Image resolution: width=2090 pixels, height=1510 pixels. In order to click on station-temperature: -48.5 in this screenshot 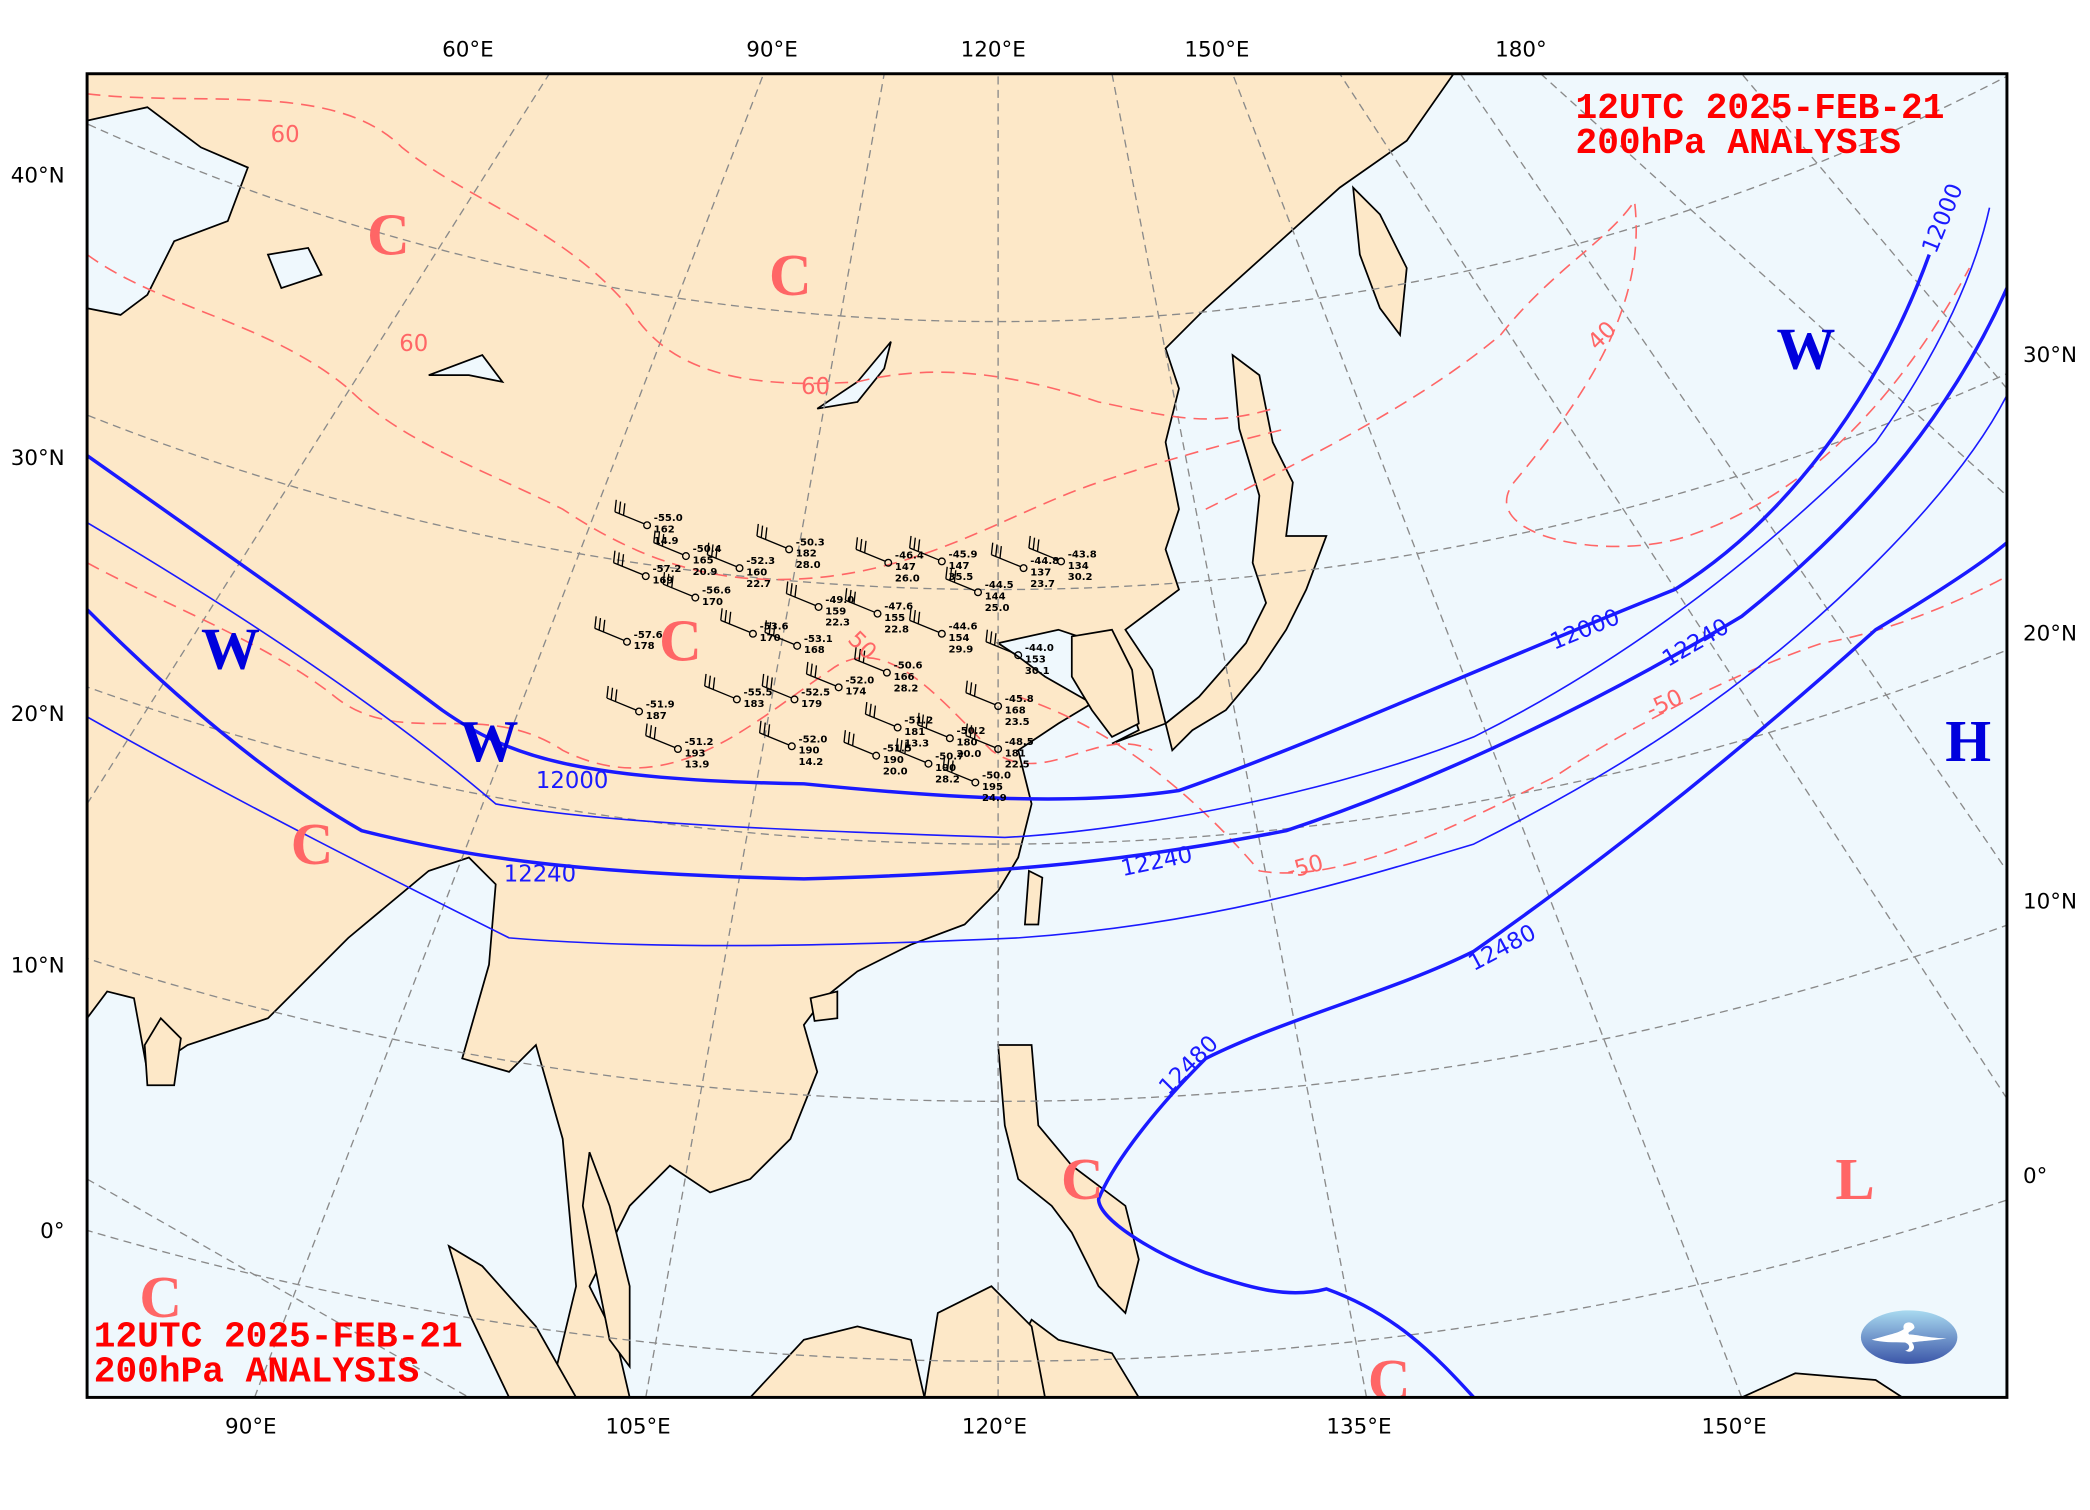, I will do `click(1019, 742)`.